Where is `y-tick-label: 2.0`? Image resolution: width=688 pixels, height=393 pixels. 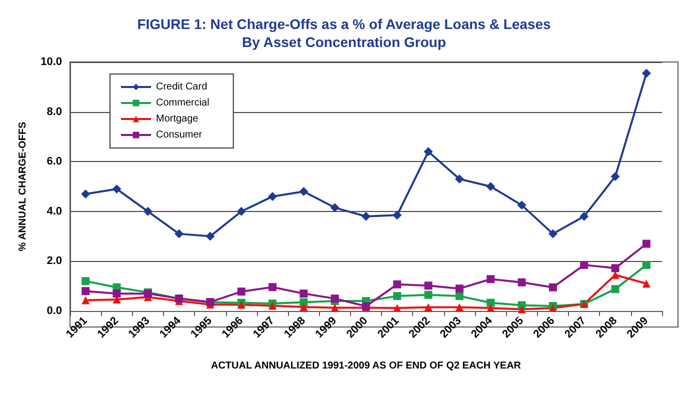
y-tick-label: 2.0 is located at coordinates (54, 261).